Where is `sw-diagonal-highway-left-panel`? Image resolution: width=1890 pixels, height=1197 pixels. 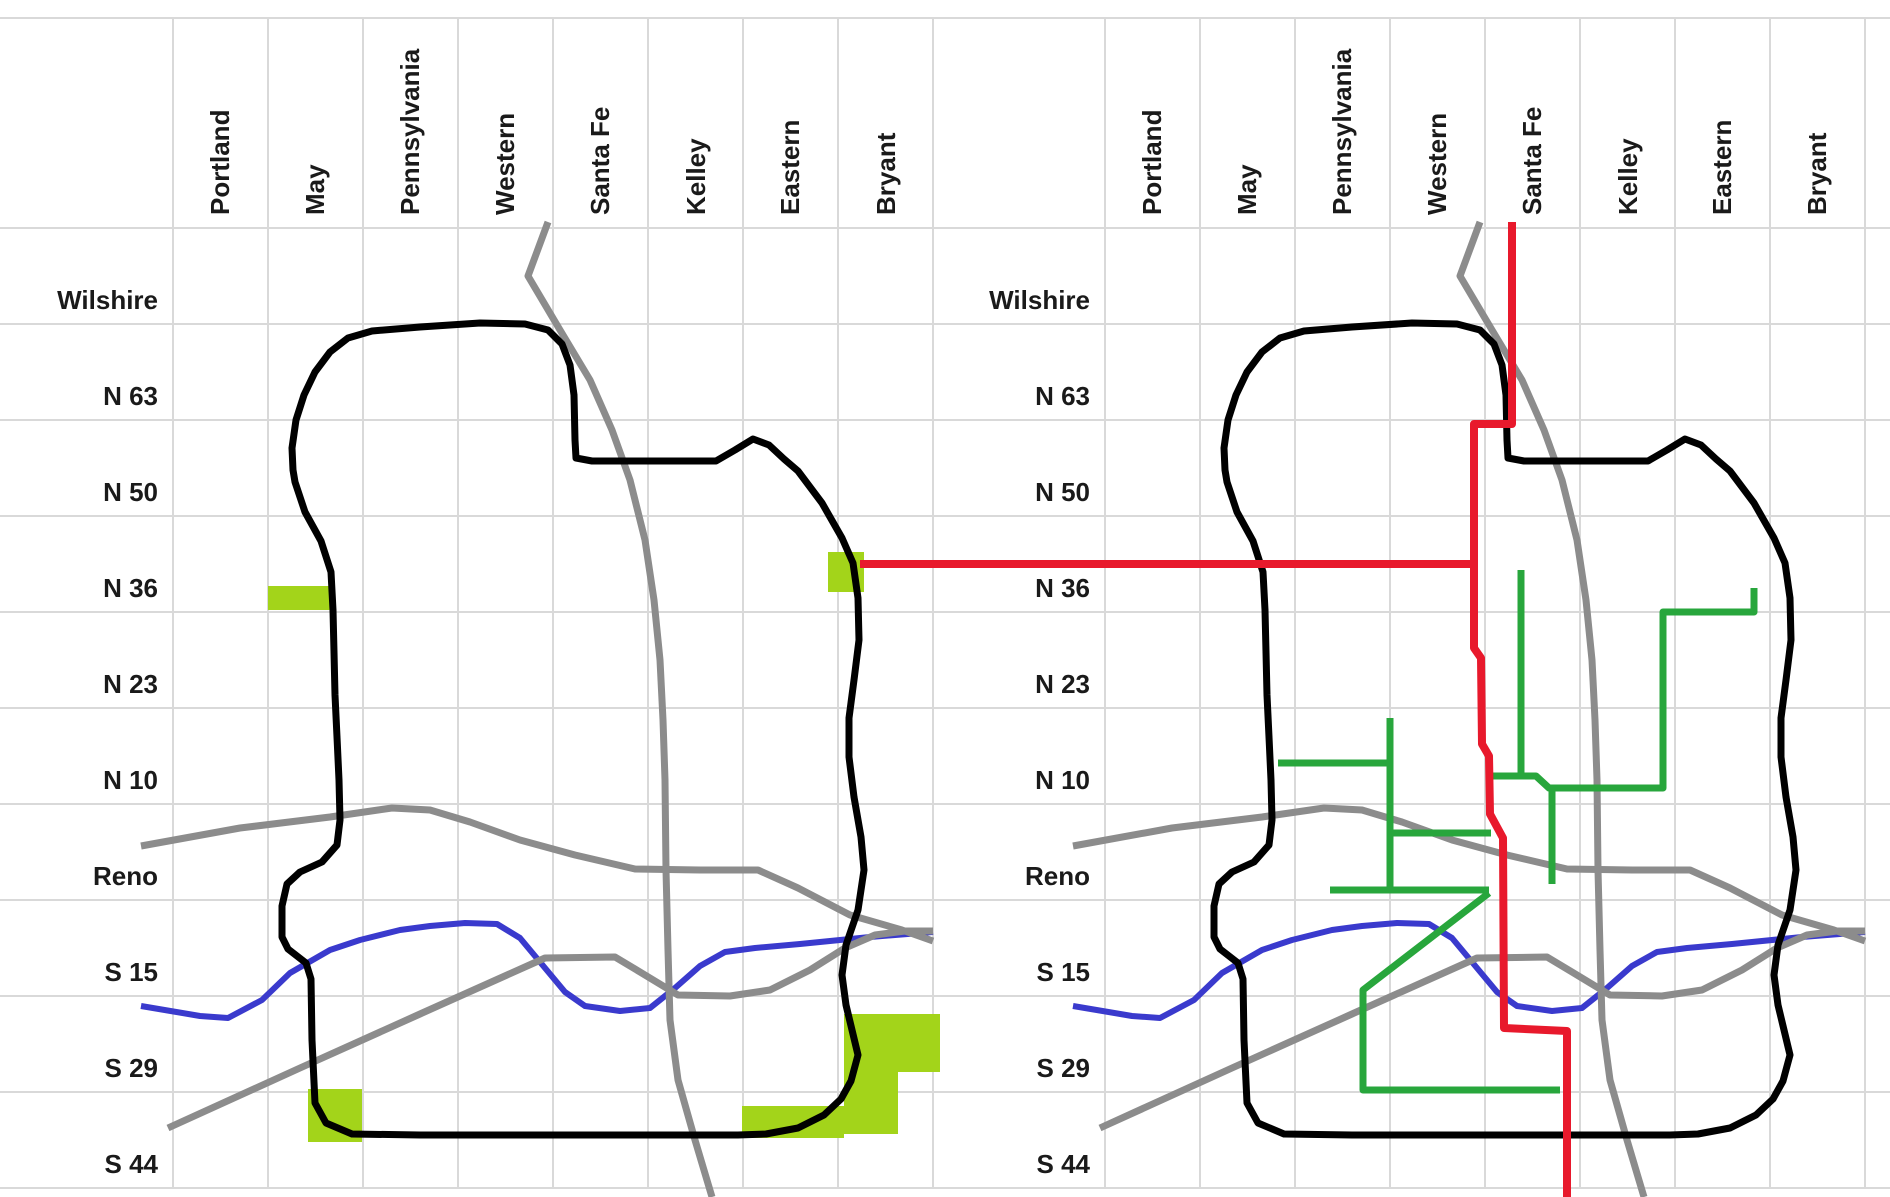 sw-diagonal-highway-left-panel is located at coordinates (549, 1029).